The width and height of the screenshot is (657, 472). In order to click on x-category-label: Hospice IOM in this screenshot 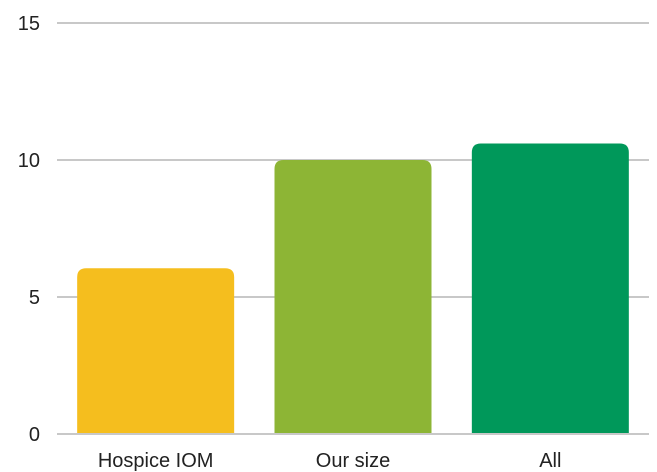, I will do `click(156, 461)`.